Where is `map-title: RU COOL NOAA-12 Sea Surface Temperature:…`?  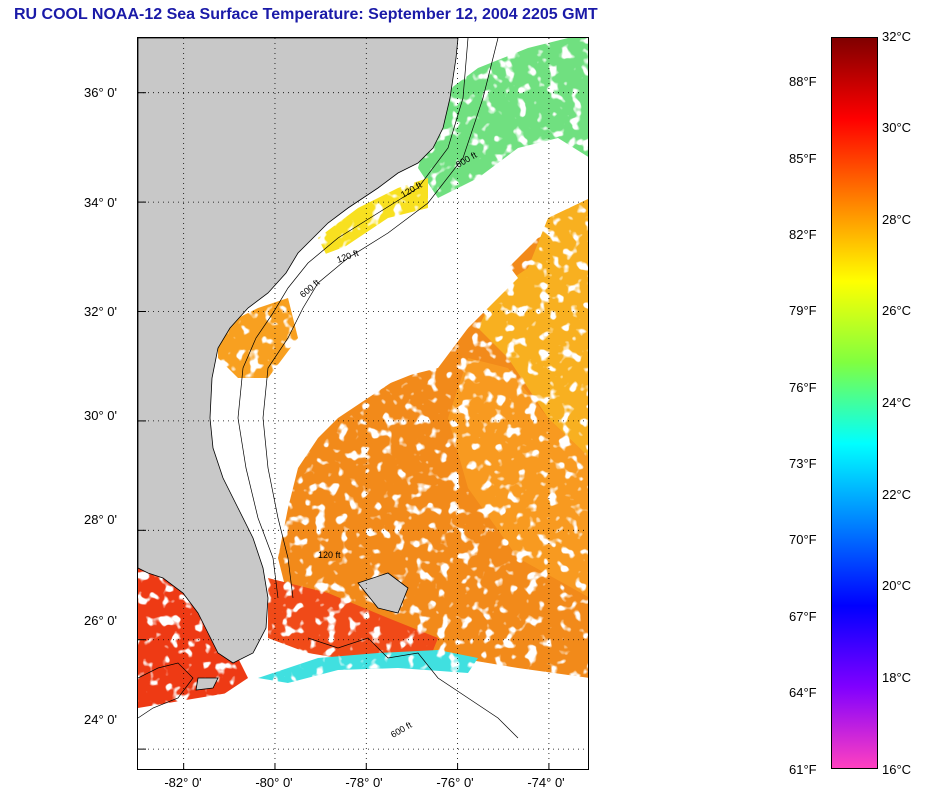 map-title: RU COOL NOAA-12 Sea Surface Temperature:… is located at coordinates (306, 14).